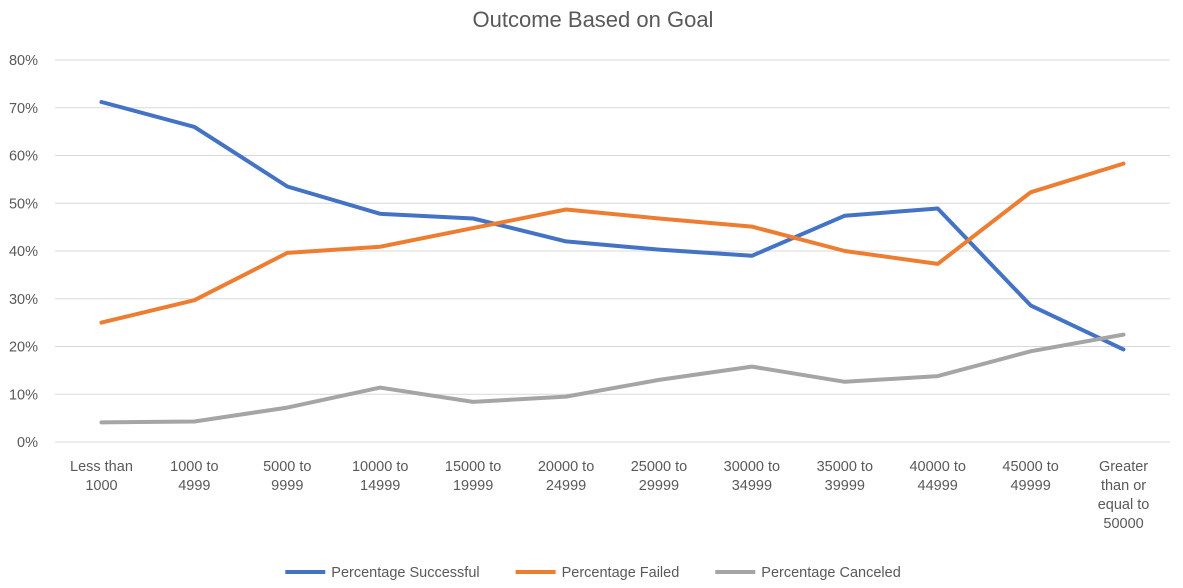 The width and height of the screenshot is (1183, 588). I want to click on x-tick-label: 30000 to 34999, so click(752, 476).